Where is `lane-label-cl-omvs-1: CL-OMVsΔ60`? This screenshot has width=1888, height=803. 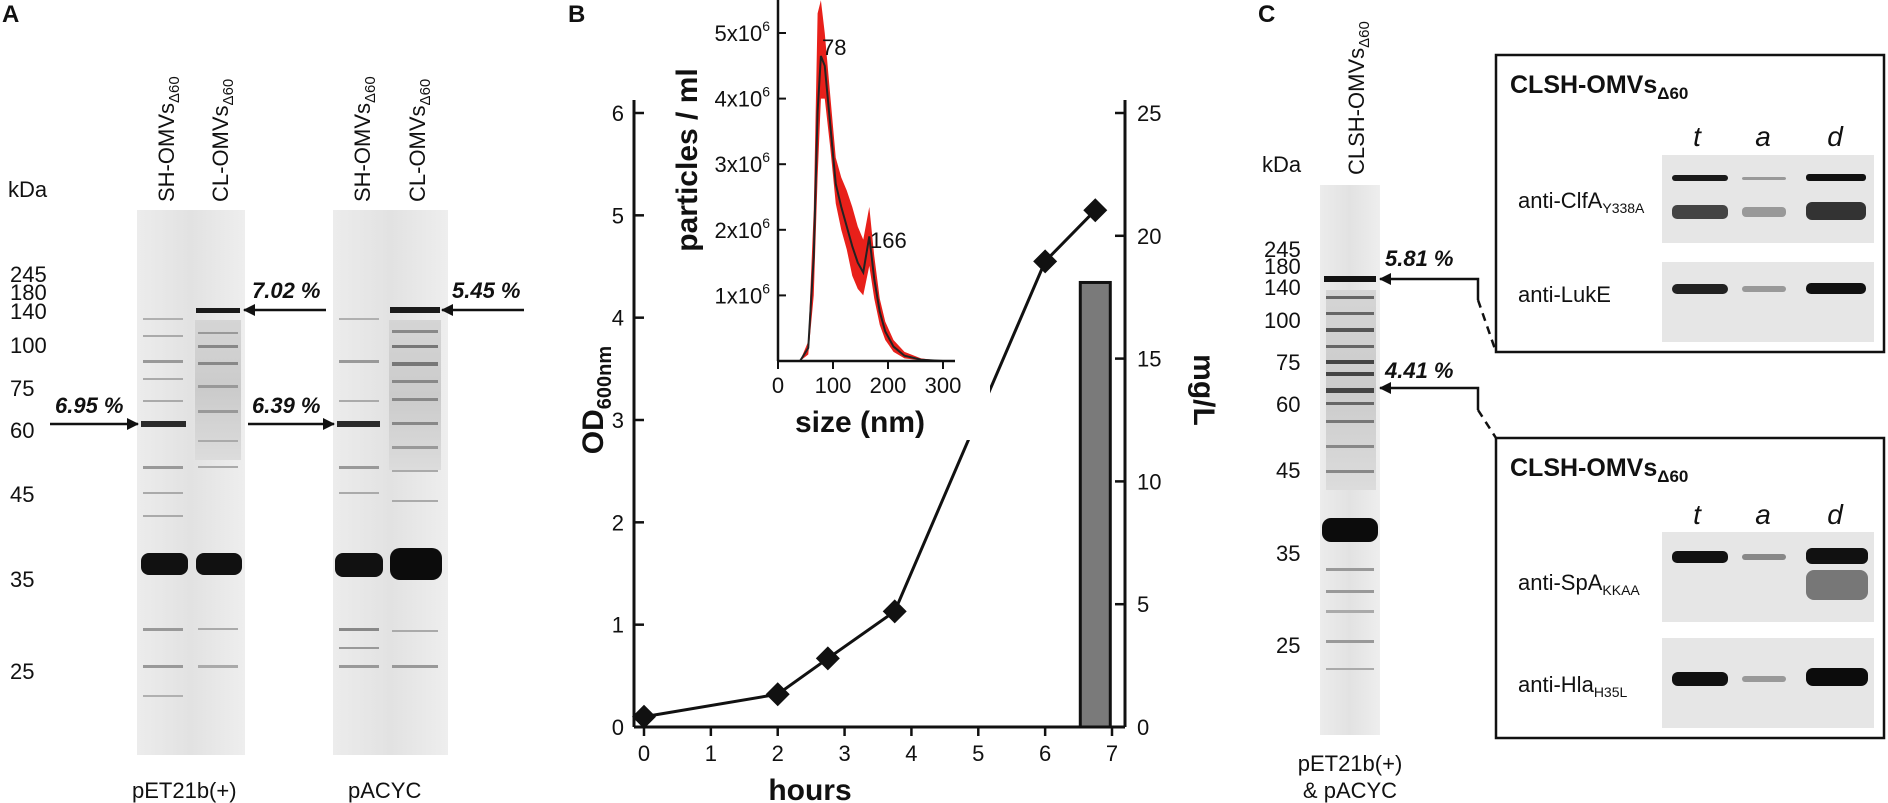
lane-label-cl-omvs-1: CL-OMVsΔ60 is located at coordinates (222, 140).